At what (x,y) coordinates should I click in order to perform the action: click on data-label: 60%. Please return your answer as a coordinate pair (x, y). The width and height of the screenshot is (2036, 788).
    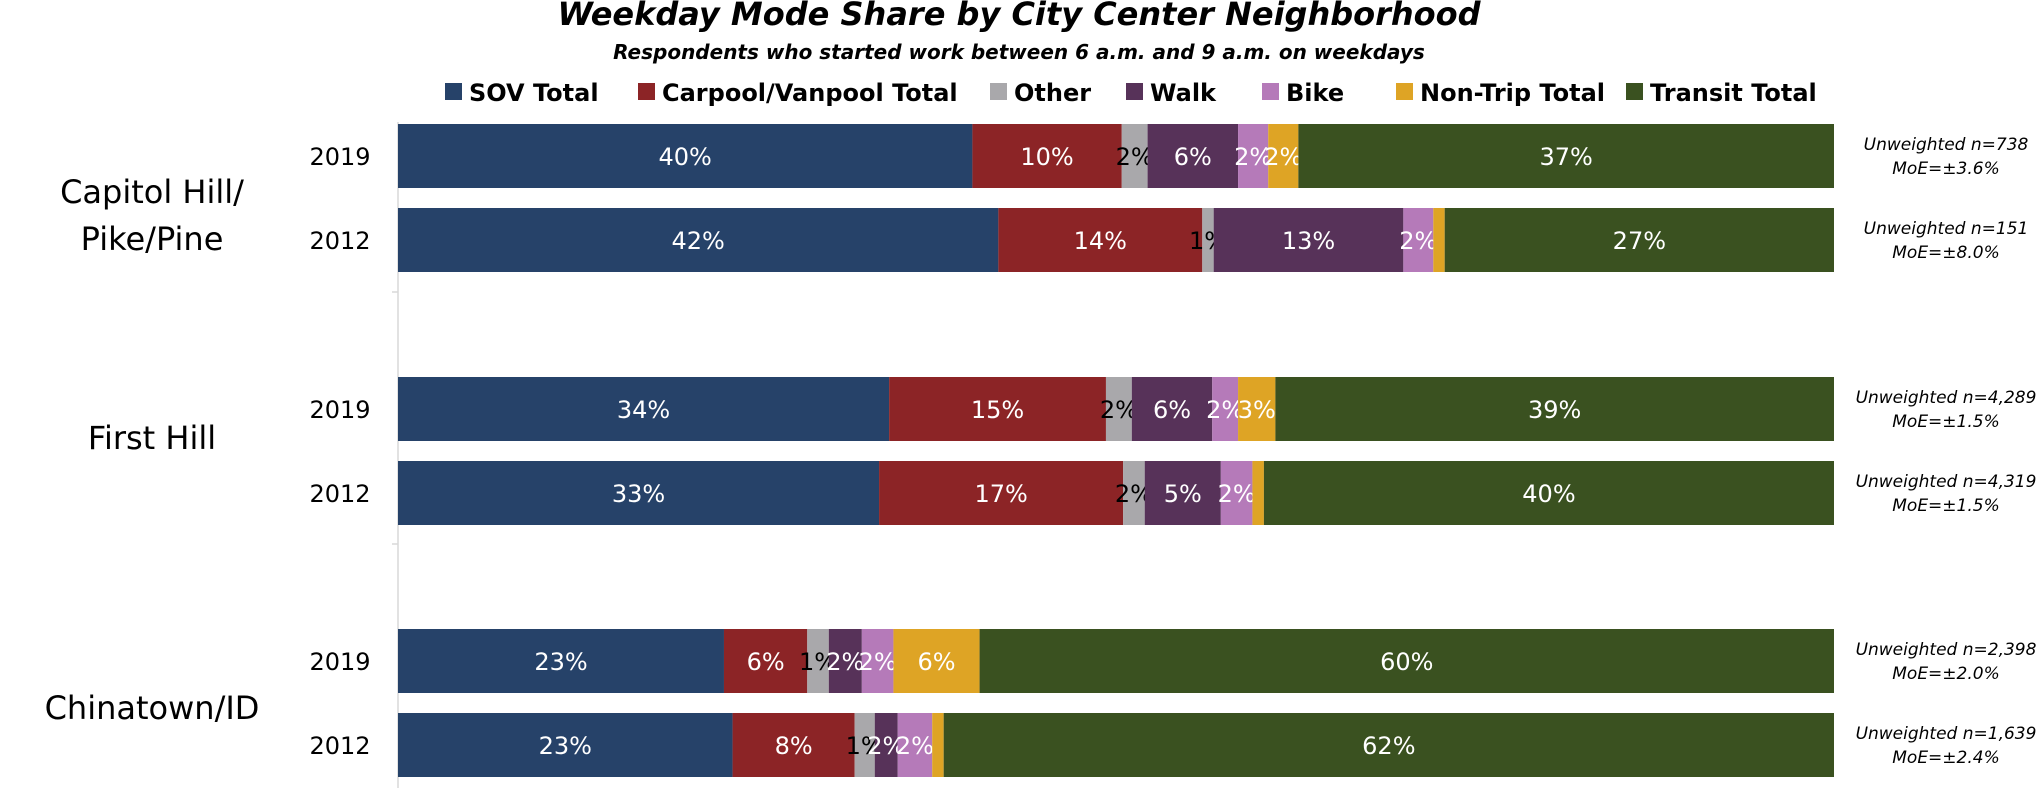
    Looking at the image, I should click on (1406, 662).